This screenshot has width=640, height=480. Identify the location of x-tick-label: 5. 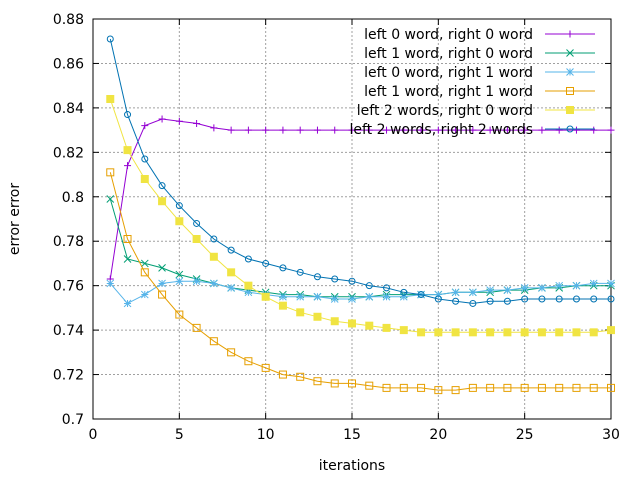
(179, 435).